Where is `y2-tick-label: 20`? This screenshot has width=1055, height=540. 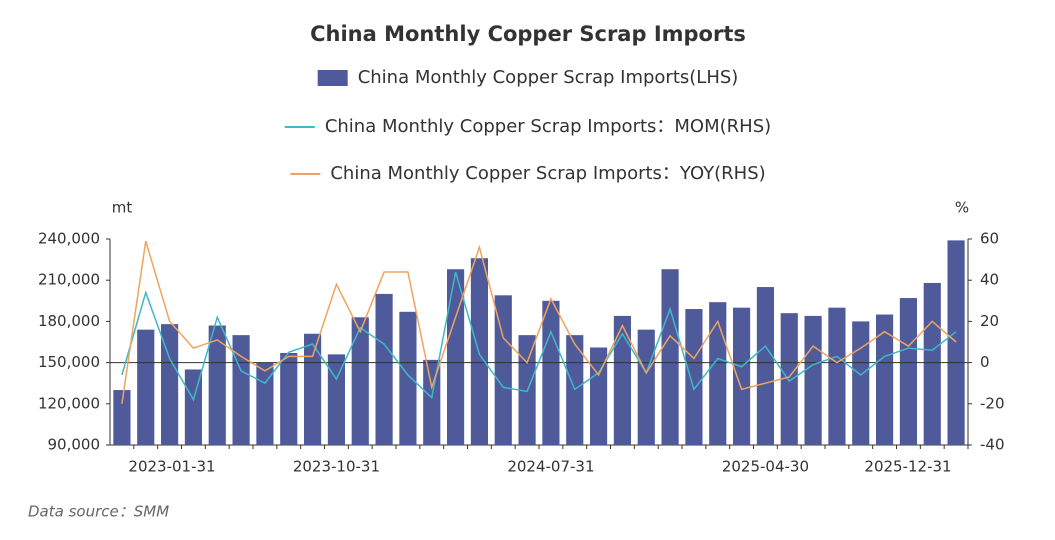 y2-tick-label: 20 is located at coordinates (989, 321).